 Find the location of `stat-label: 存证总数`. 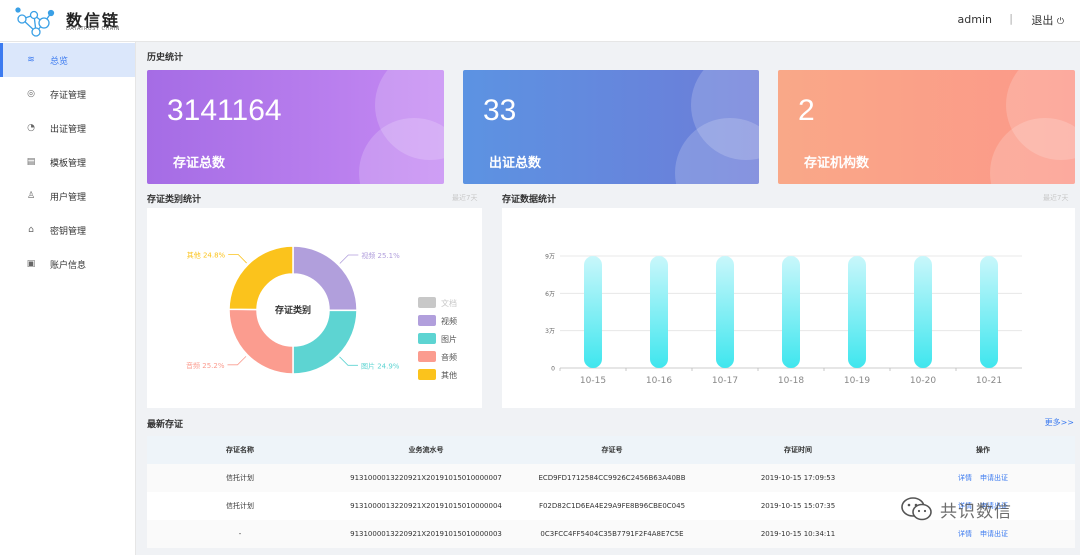

stat-label: 存证总数 is located at coordinates (199, 163).